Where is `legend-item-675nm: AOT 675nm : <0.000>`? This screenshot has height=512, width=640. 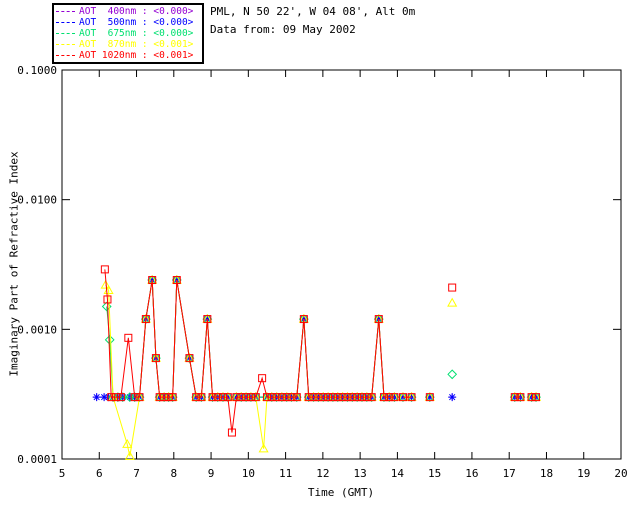
legend-item-675nm: AOT 675nm : <0.000> is located at coordinates (128, 33).